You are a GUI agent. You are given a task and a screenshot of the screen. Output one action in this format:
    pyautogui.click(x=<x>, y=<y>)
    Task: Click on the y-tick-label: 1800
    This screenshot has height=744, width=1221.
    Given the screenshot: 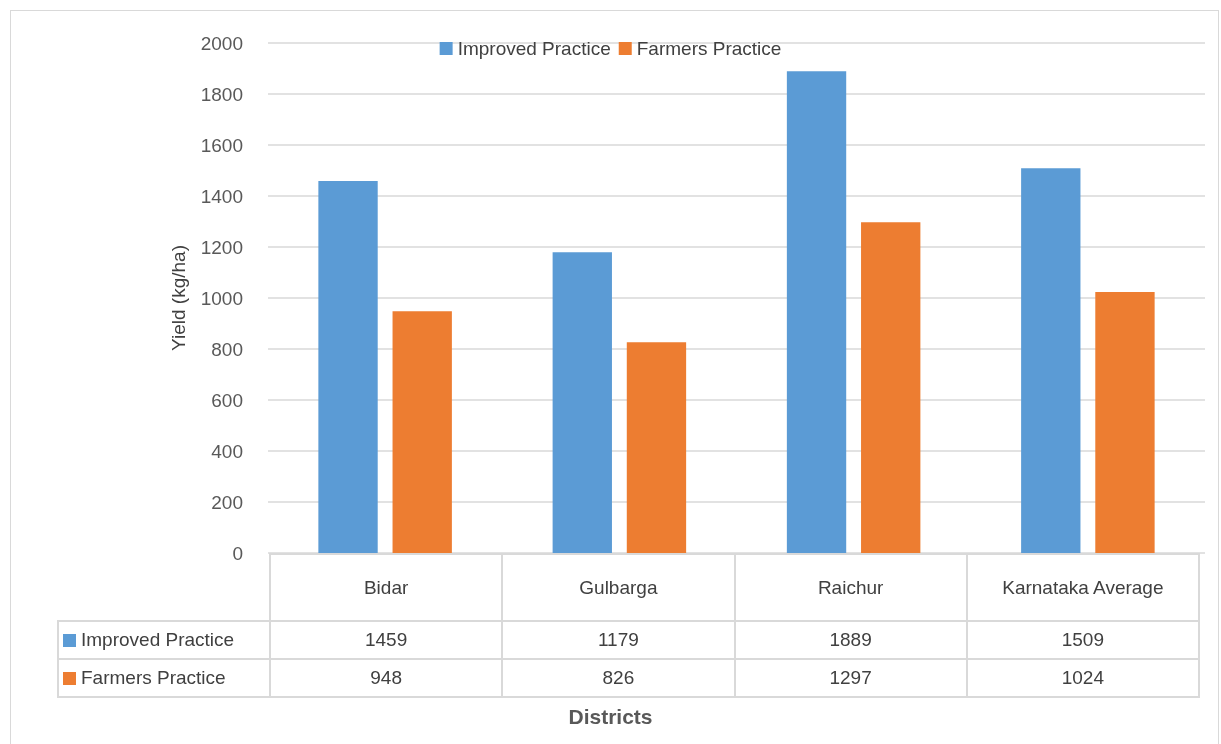 What is the action you would take?
    pyautogui.click(x=221, y=94)
    